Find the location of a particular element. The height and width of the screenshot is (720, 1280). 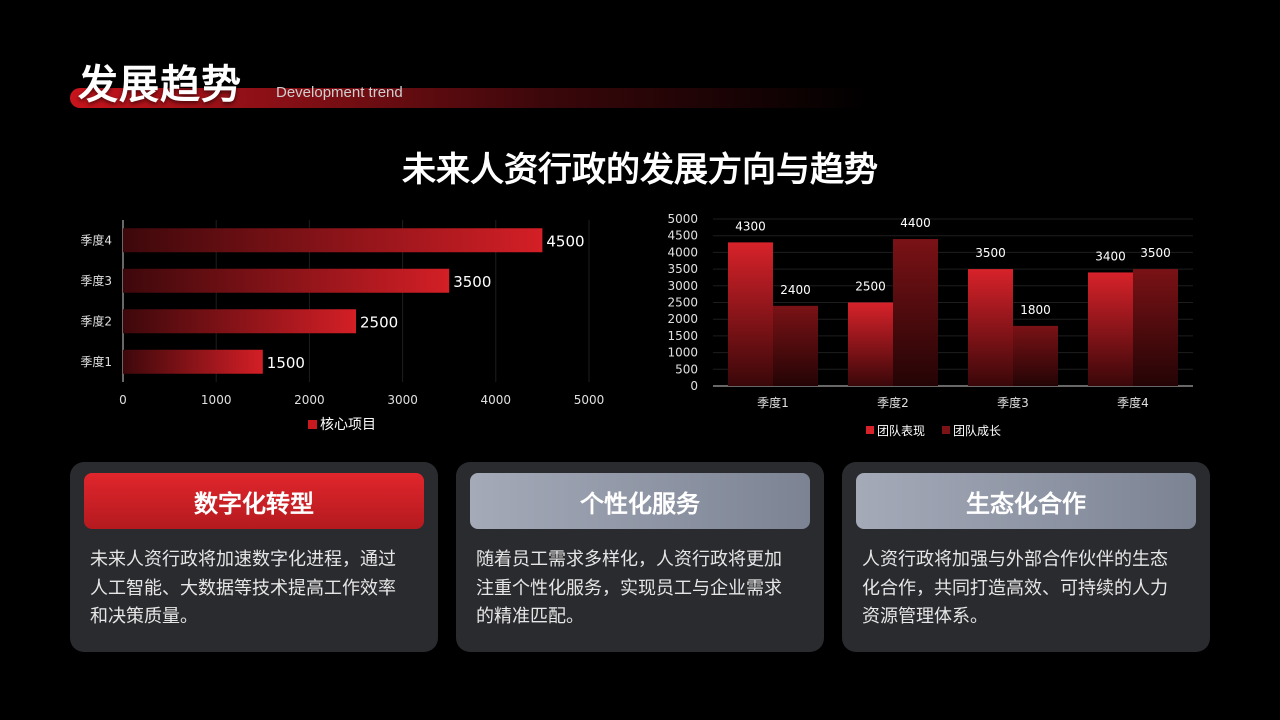

y-tick-label: 500 is located at coordinates (686, 369).